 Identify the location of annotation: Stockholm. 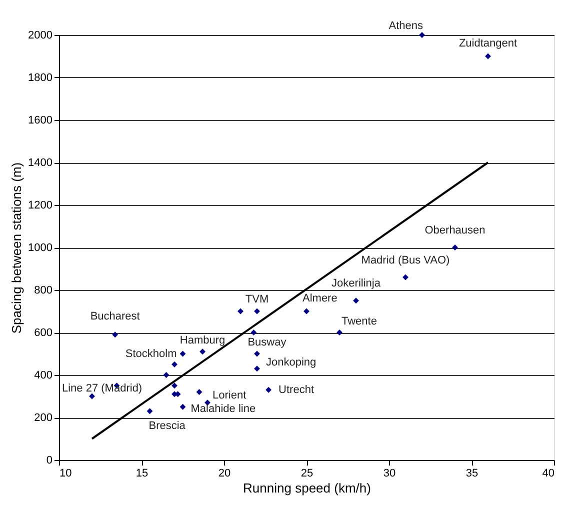
(151, 354).